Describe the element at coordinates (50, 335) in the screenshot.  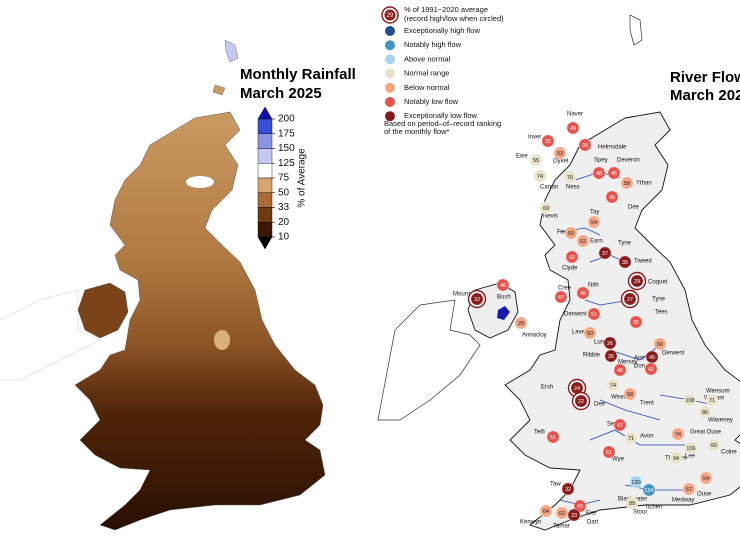
I see `ireland-outline` at that location.